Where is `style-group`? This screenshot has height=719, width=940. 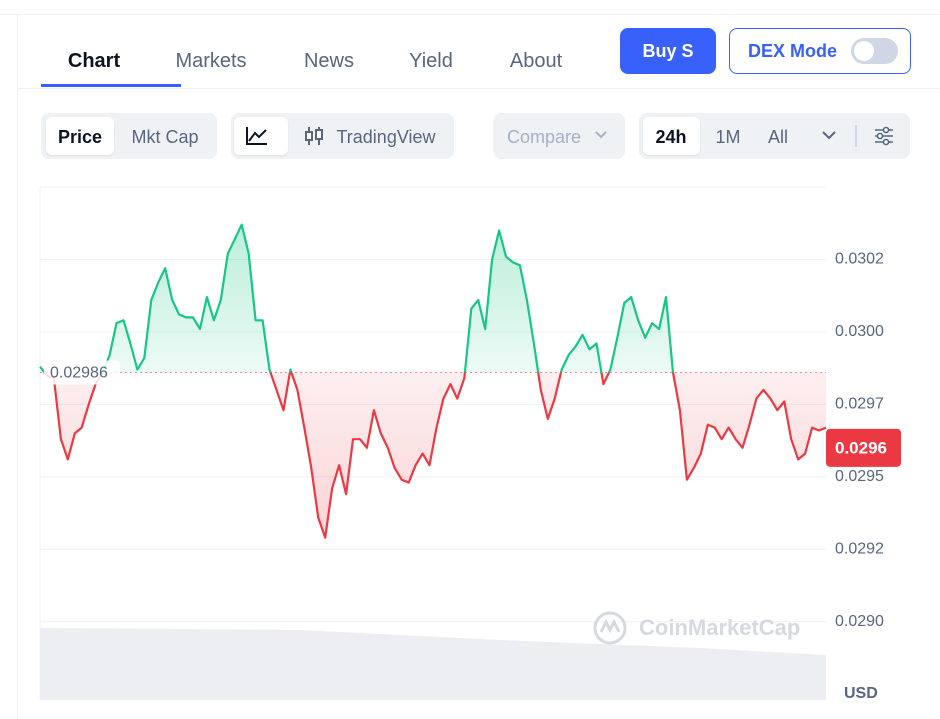
style-group is located at coordinates (342, 136).